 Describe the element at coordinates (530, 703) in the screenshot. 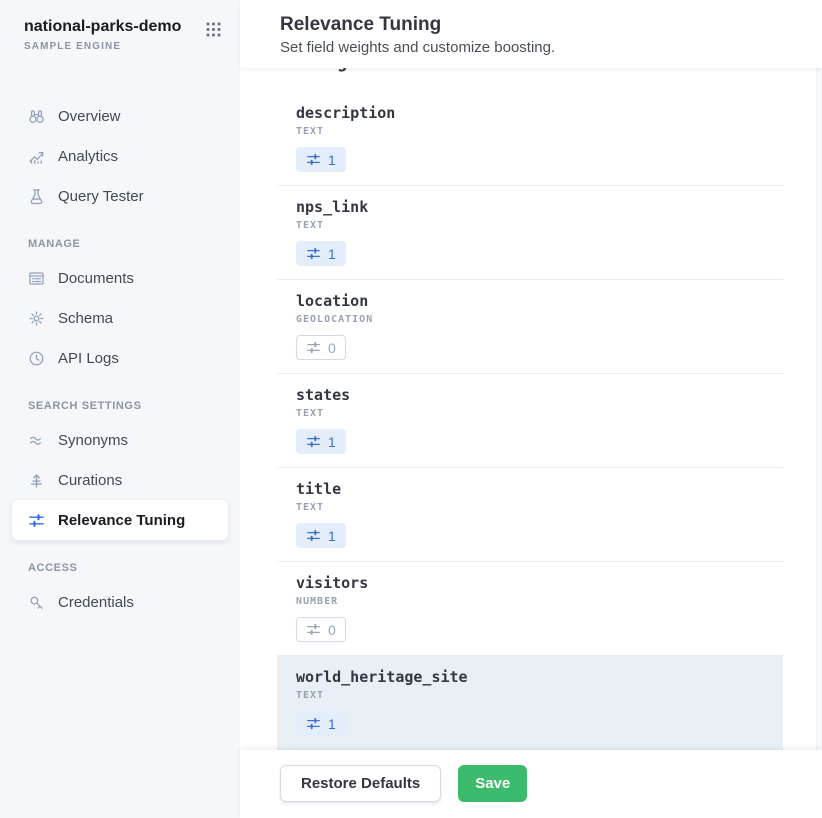

I see `field-row: world_heritage_site TEXT 1` at that location.